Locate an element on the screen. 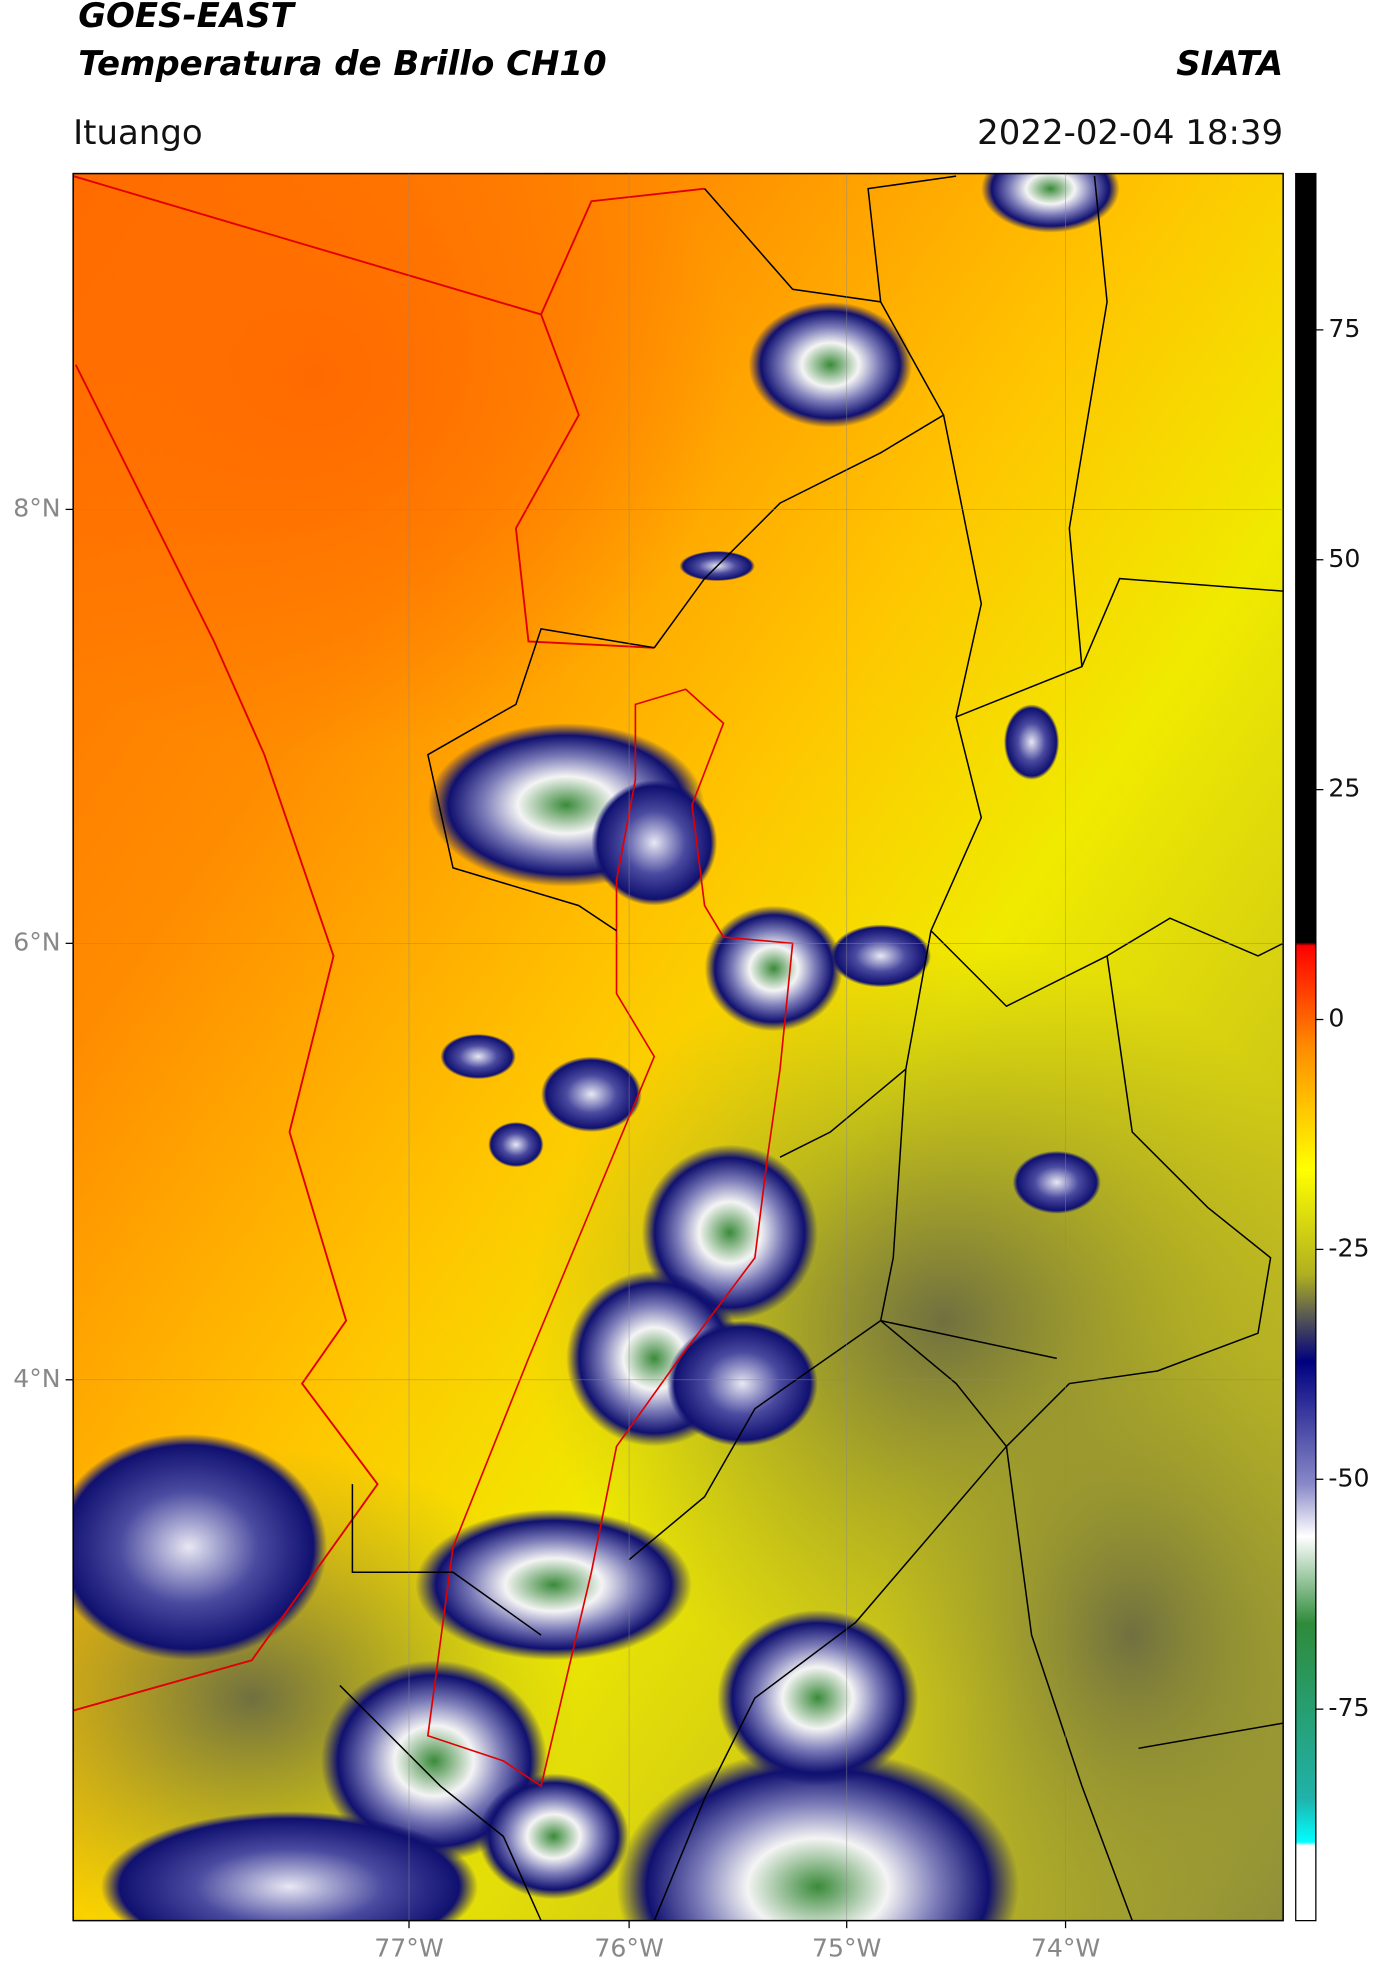  colorbar-tick-label: -75 is located at coordinates (1348, 1707).